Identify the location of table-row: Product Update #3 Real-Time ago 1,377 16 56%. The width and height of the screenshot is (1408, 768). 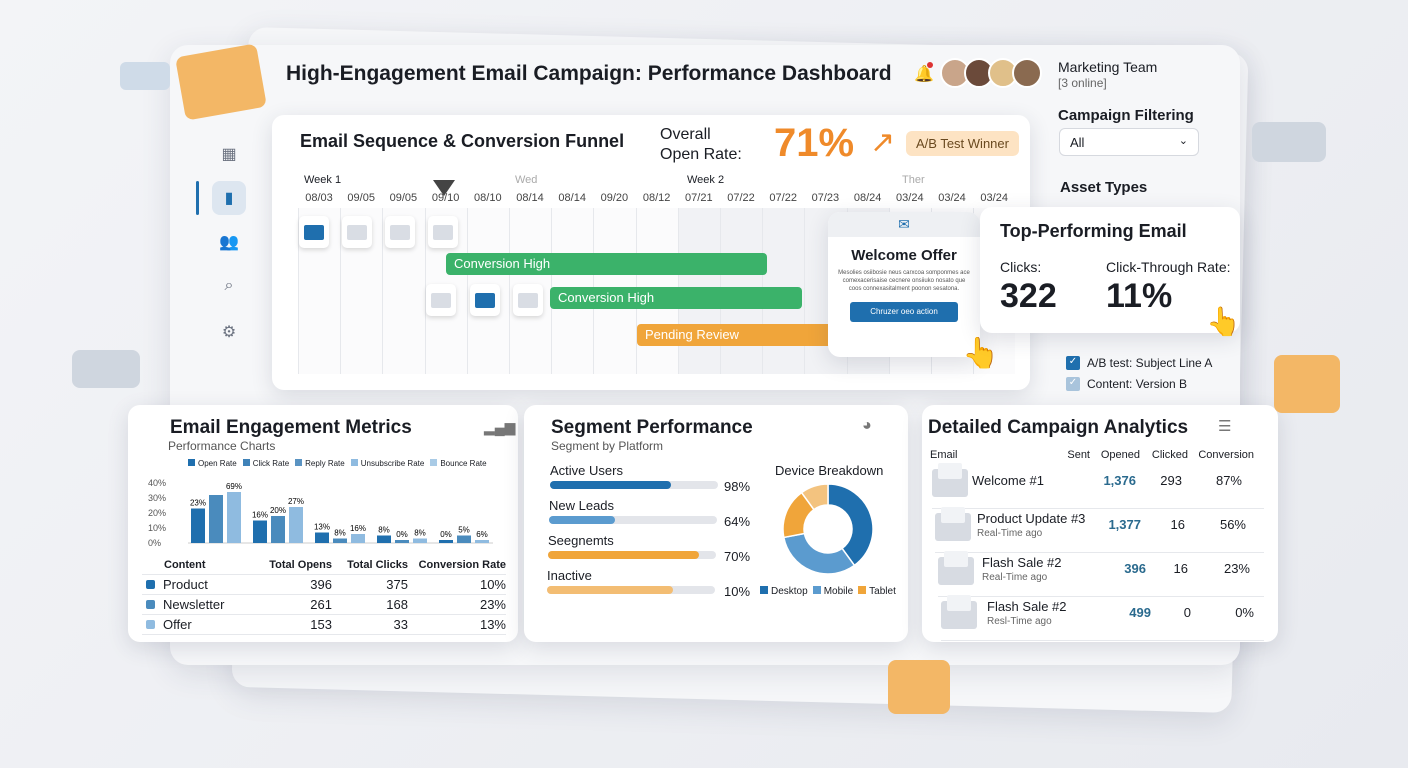
(1099, 530).